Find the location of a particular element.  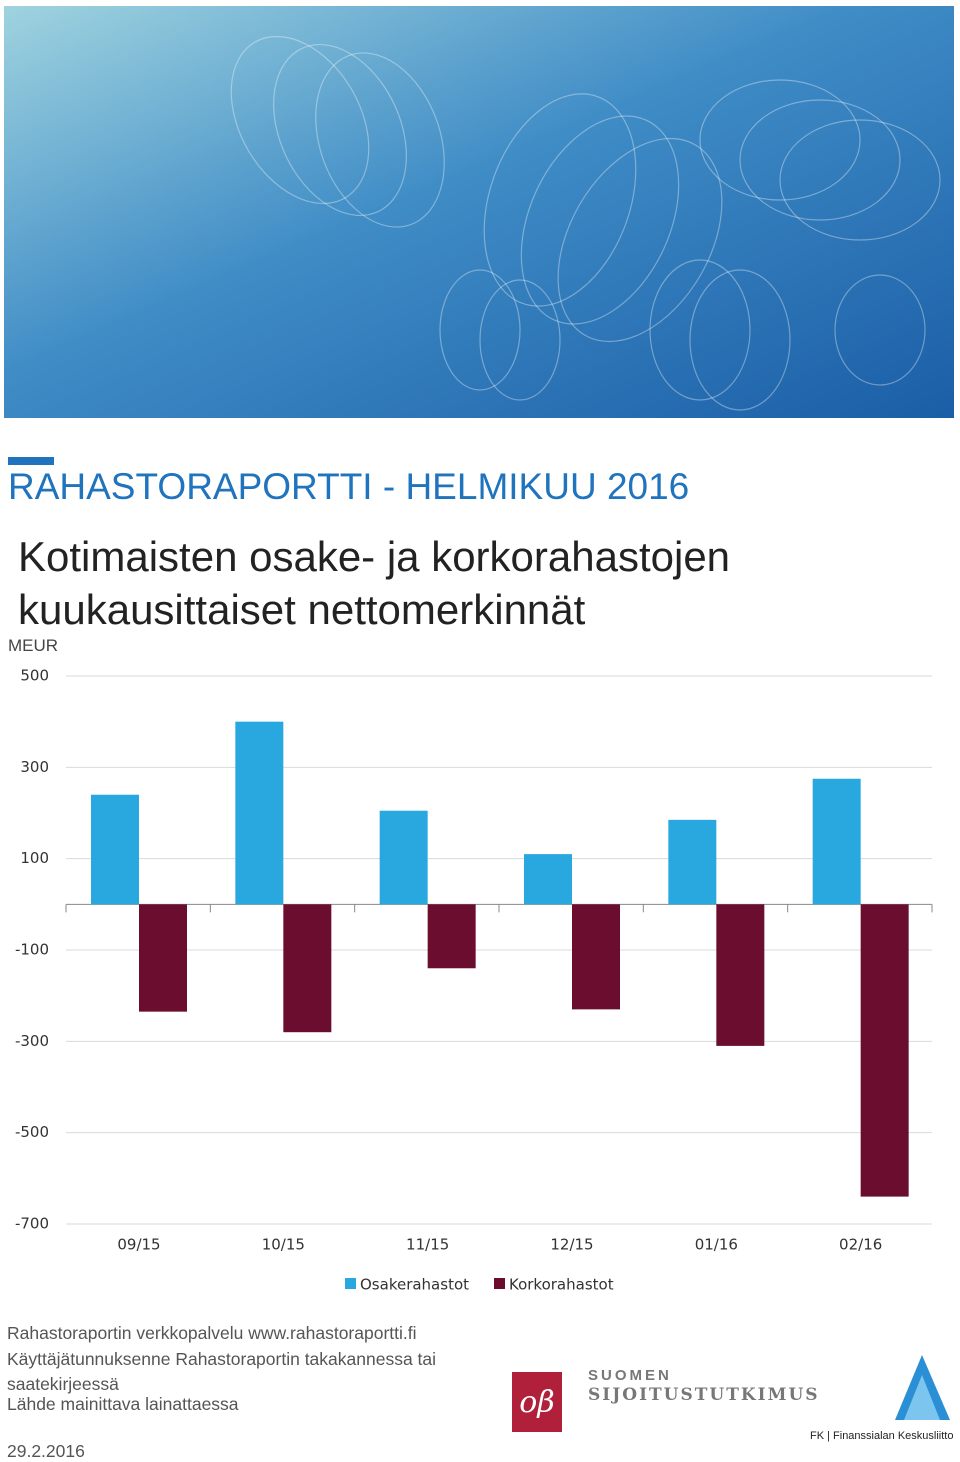

y-tick-label: -700 is located at coordinates (32, 1224).